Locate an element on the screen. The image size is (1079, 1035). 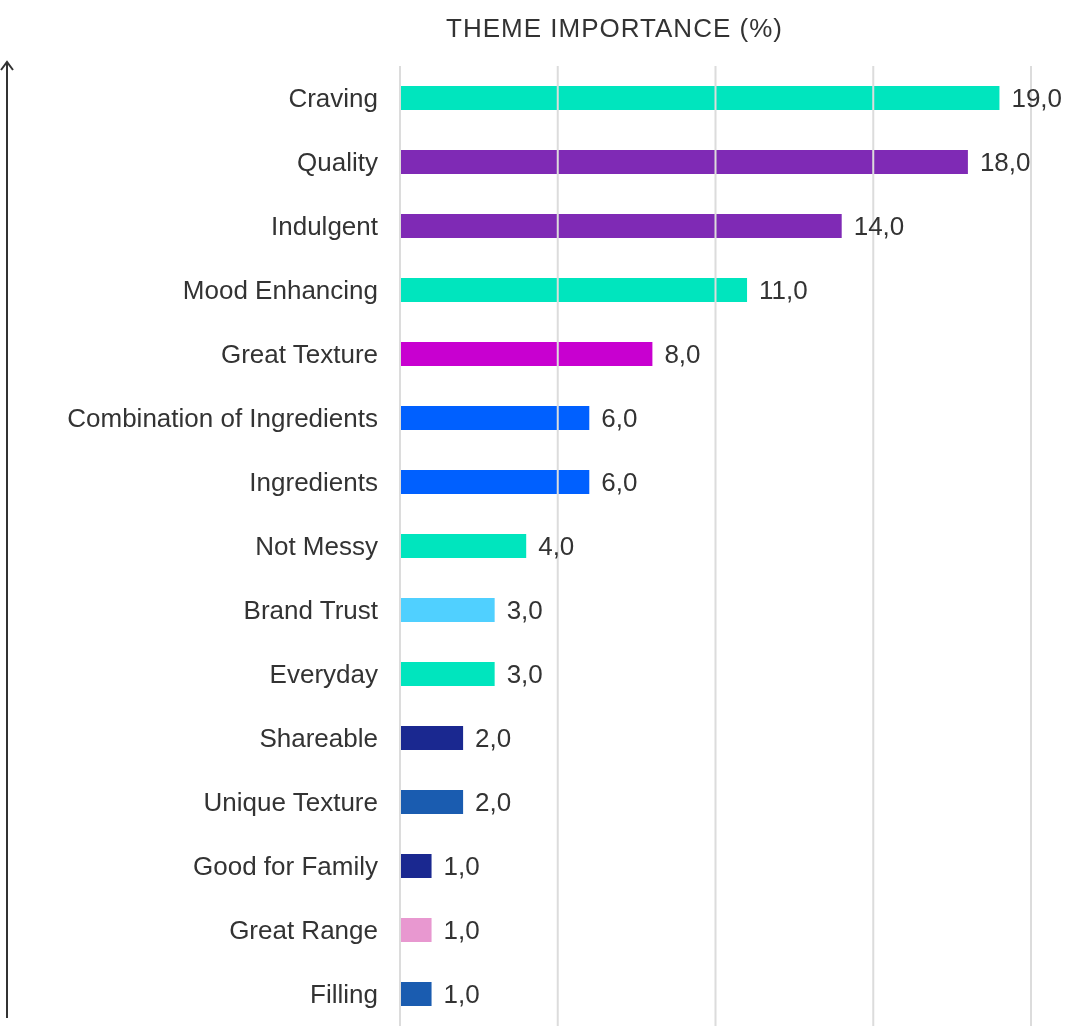
data-label: 4,0 is located at coordinates (556, 546).